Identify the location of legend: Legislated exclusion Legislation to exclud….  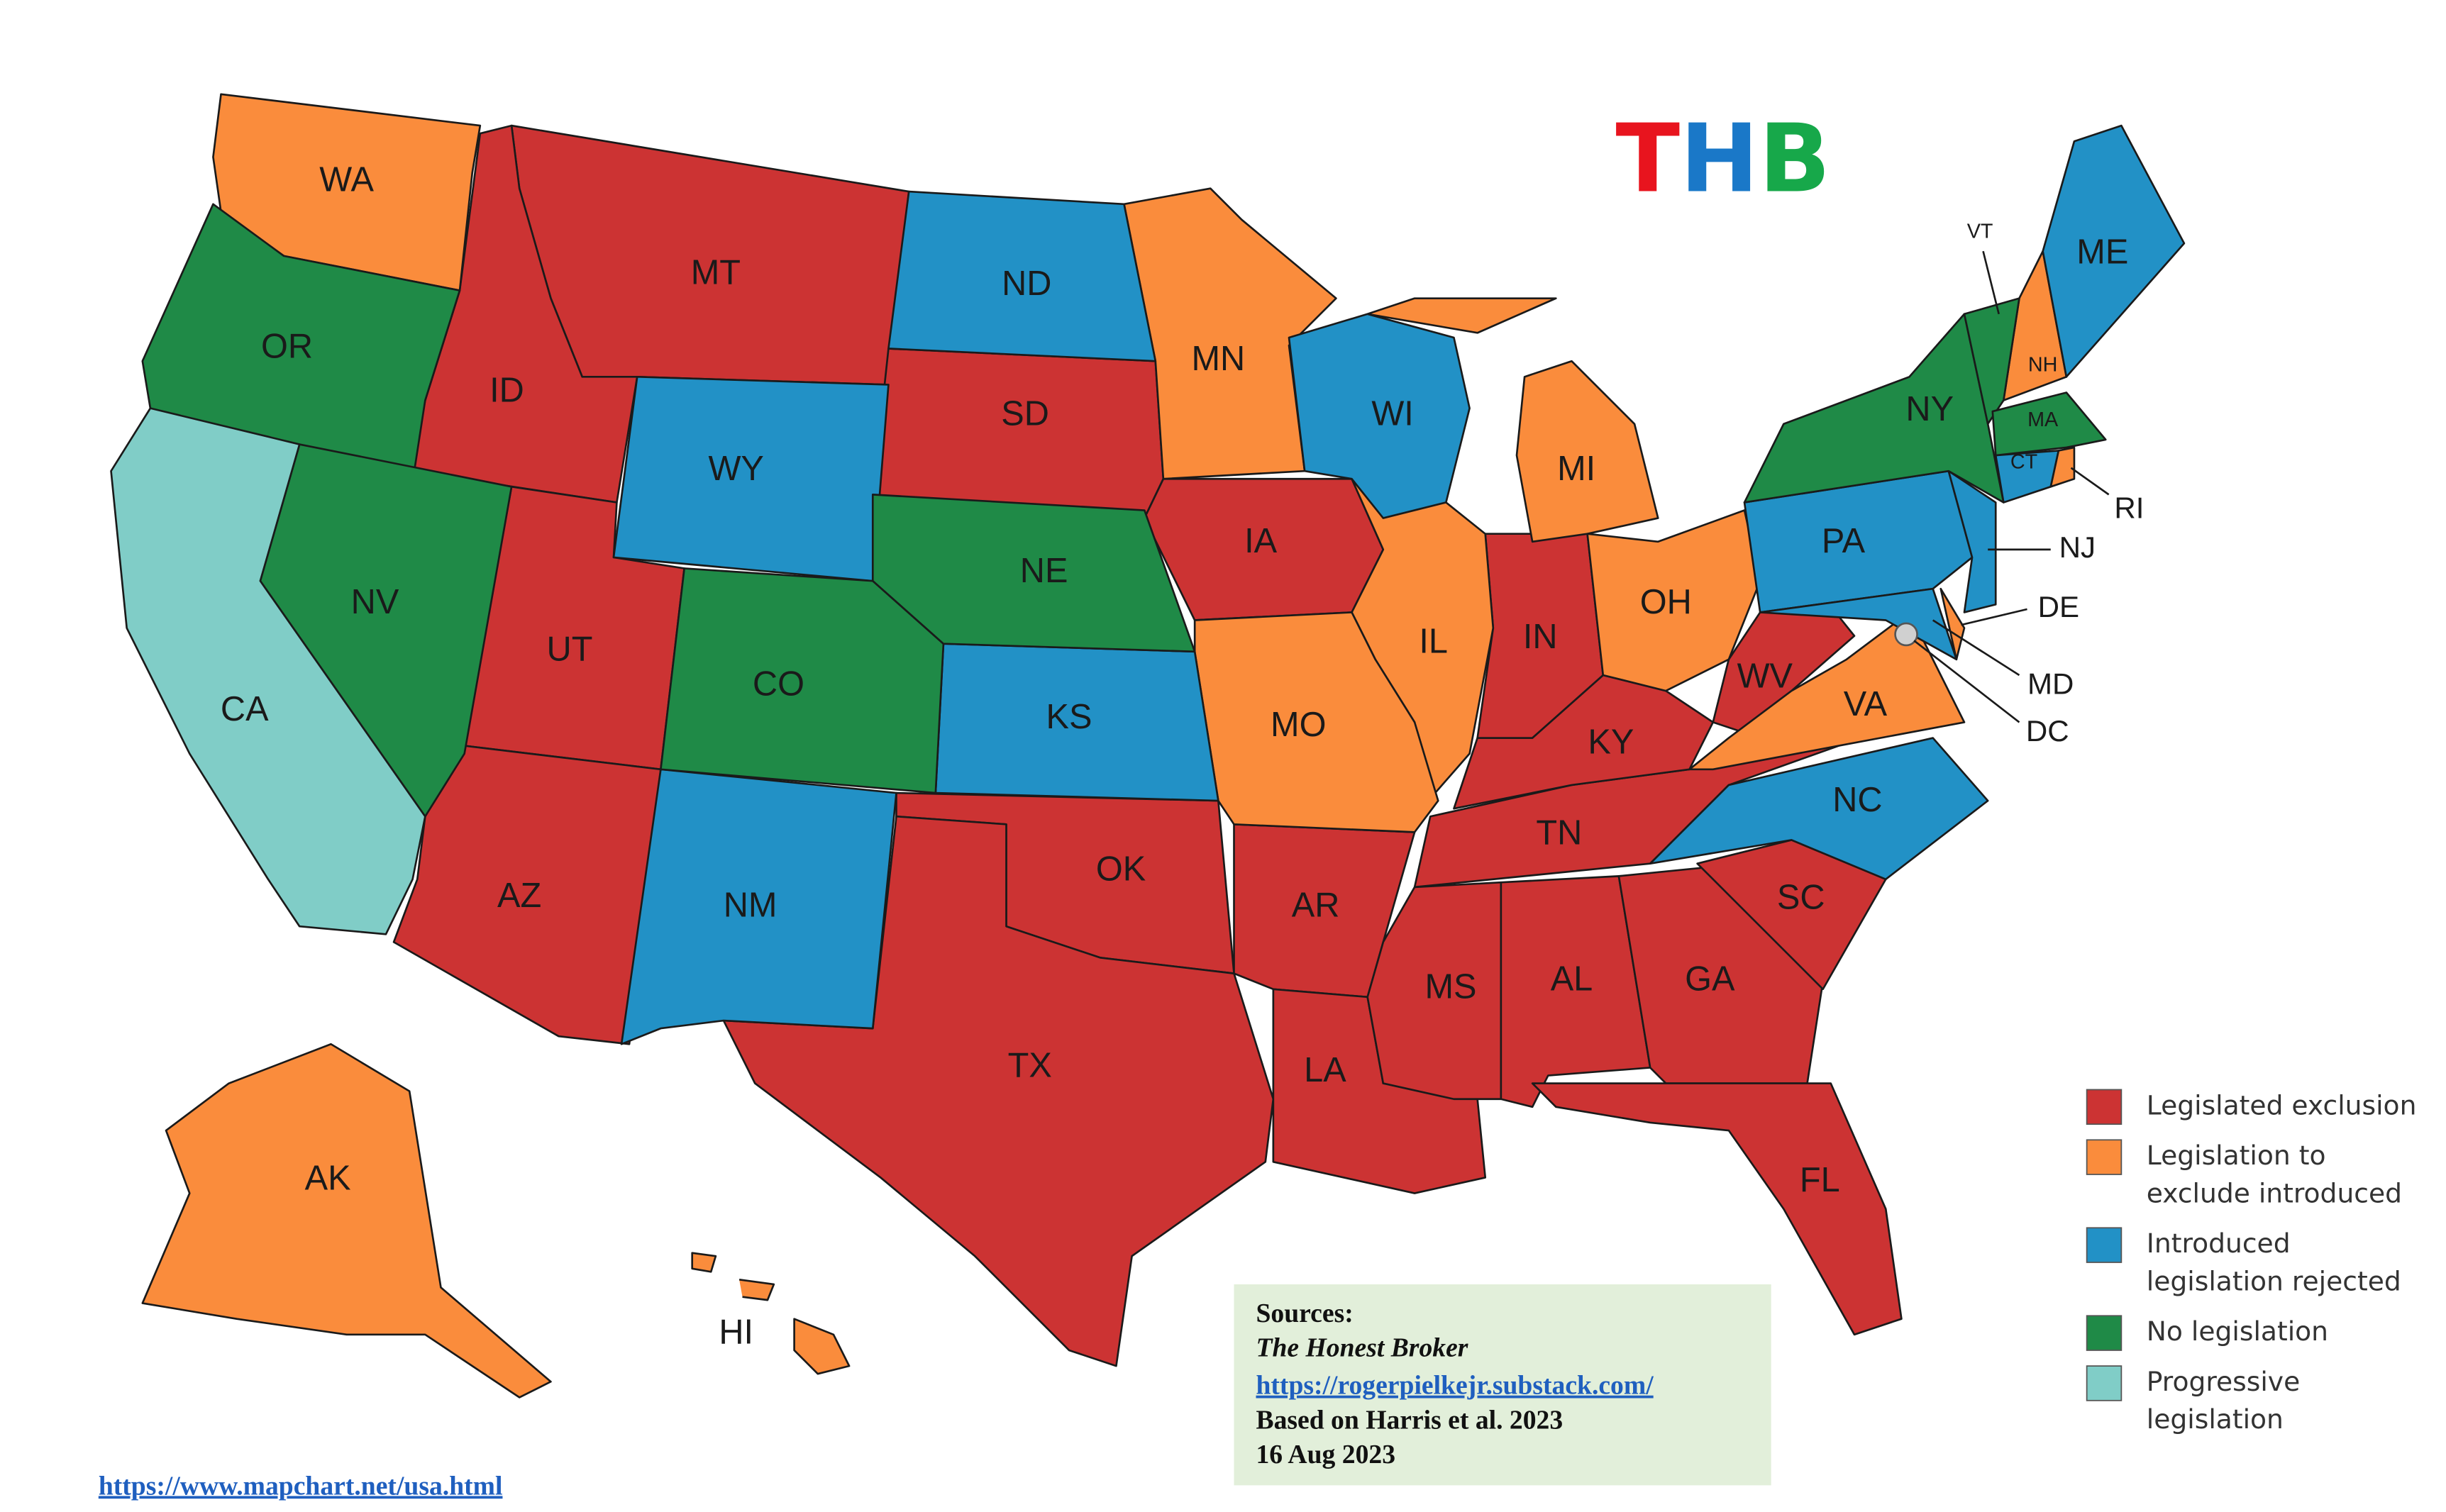
(2251, 1262).